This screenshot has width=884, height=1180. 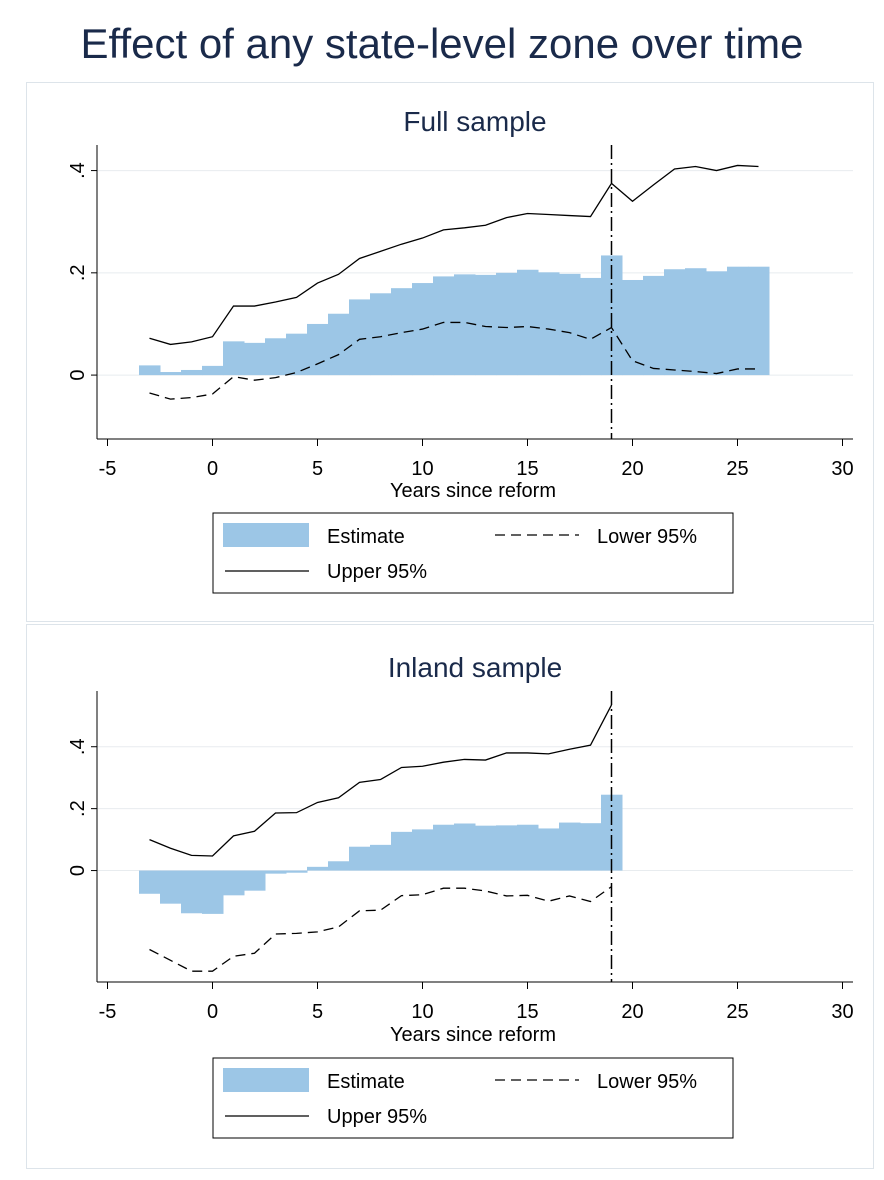 I want to click on chart-title: Full sample, so click(x=474, y=121).